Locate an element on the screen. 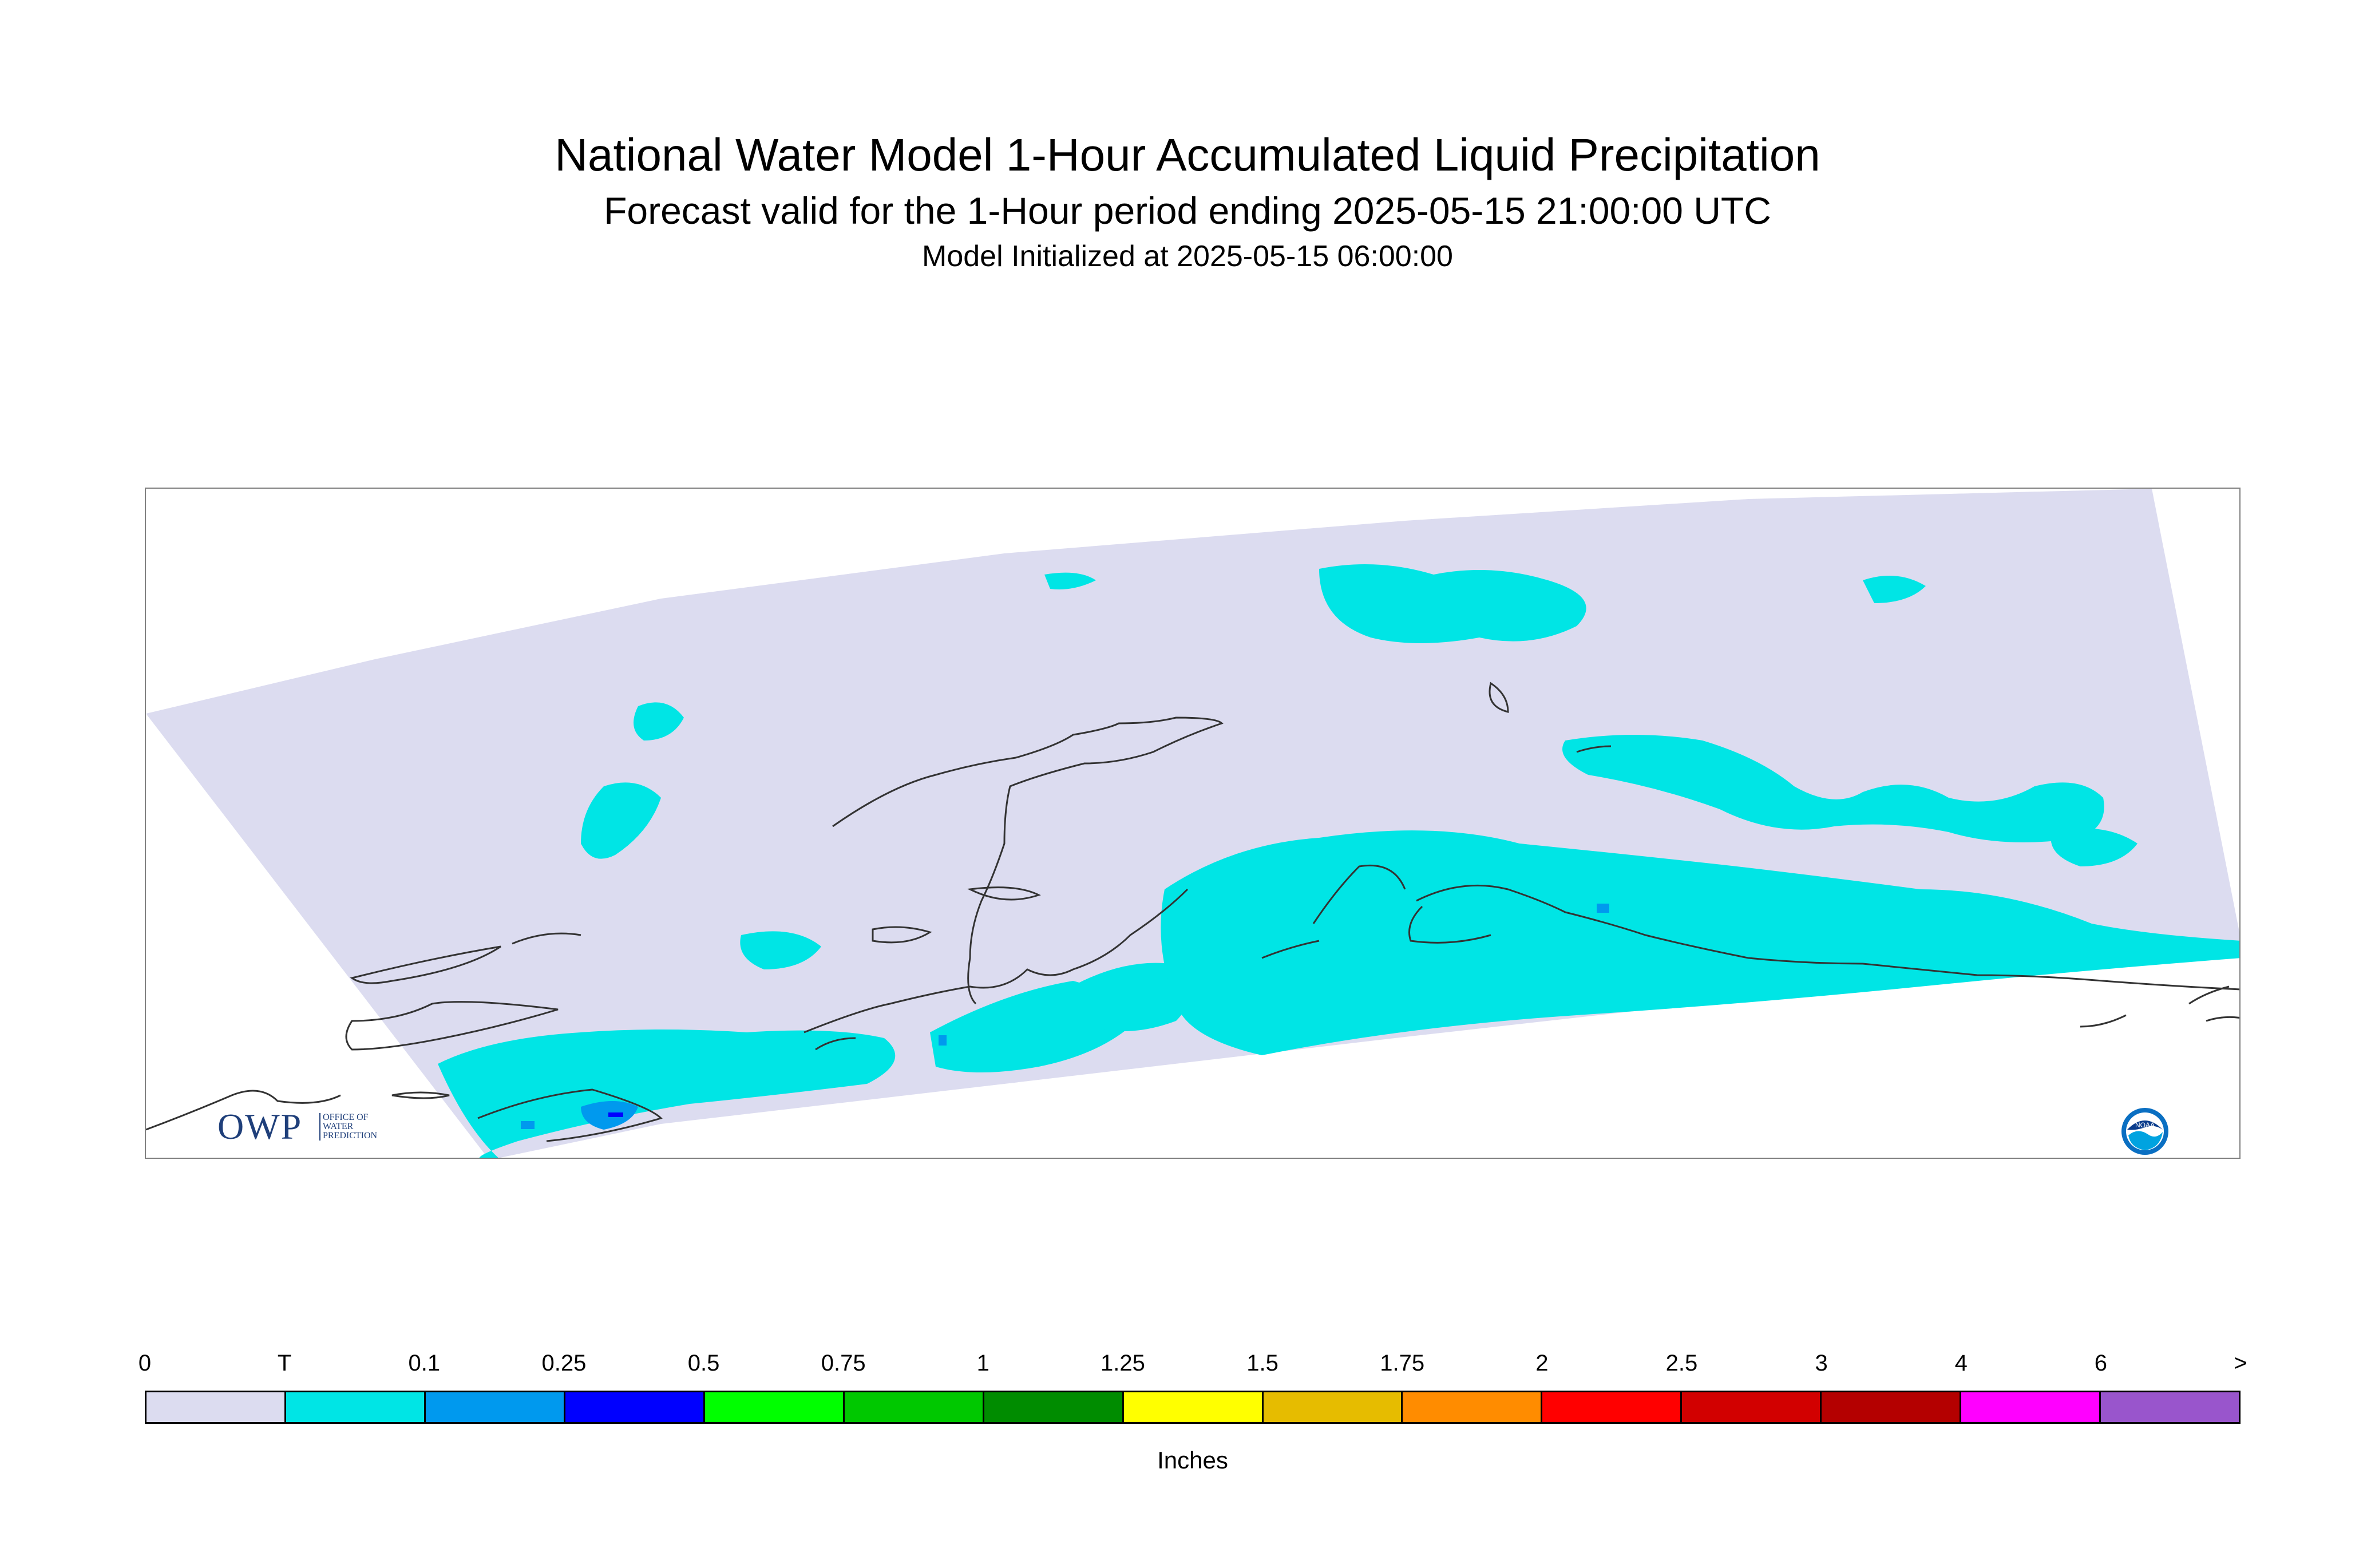 This screenshot has height=1568, width=2375. noaa-logo-text: NOAA is located at coordinates (2145, 1125).